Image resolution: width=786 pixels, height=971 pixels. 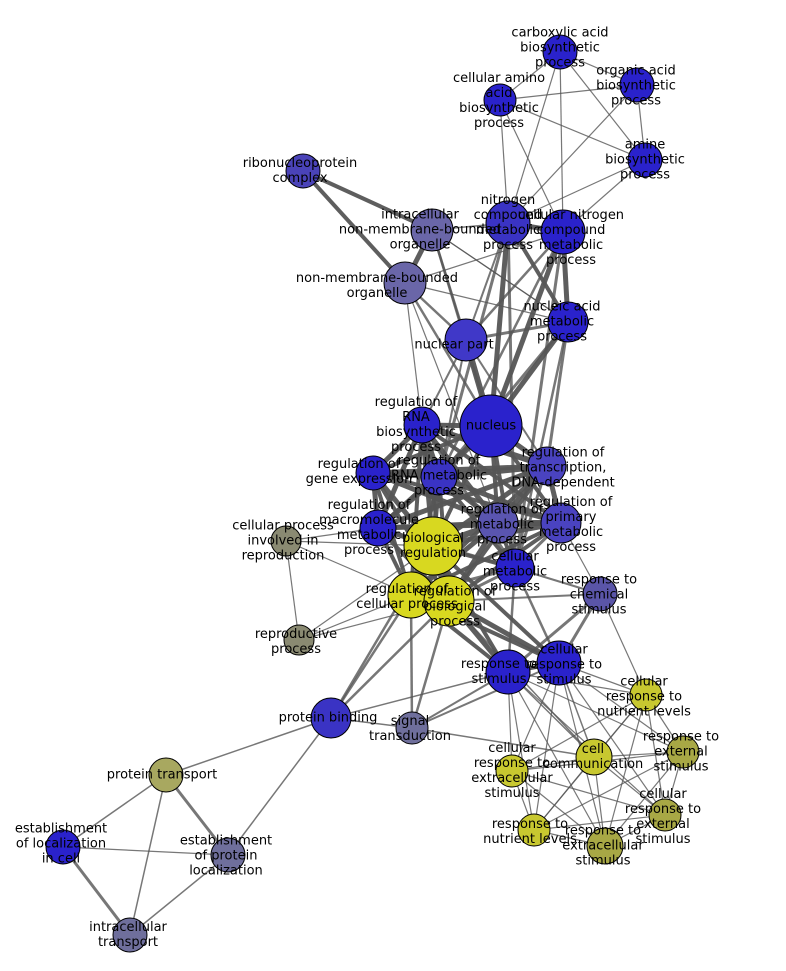 What do you see at coordinates (534, 830) in the screenshot?
I see `network-node-response-to-nutrient-levels` at bounding box center [534, 830].